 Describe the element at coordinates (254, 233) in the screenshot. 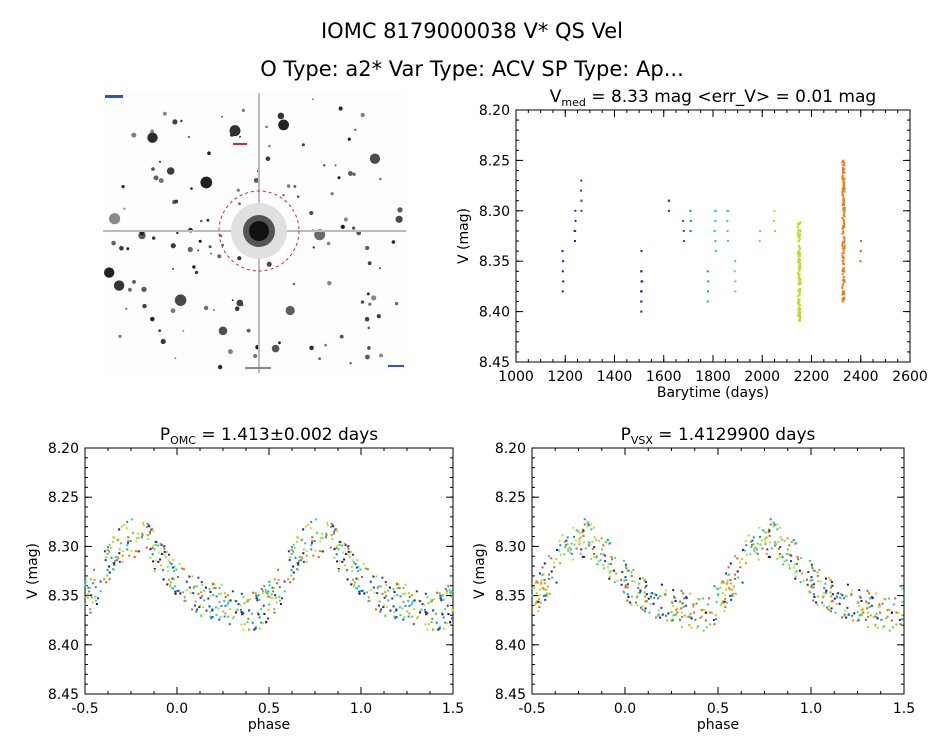

I see `finding-chart-image` at that location.